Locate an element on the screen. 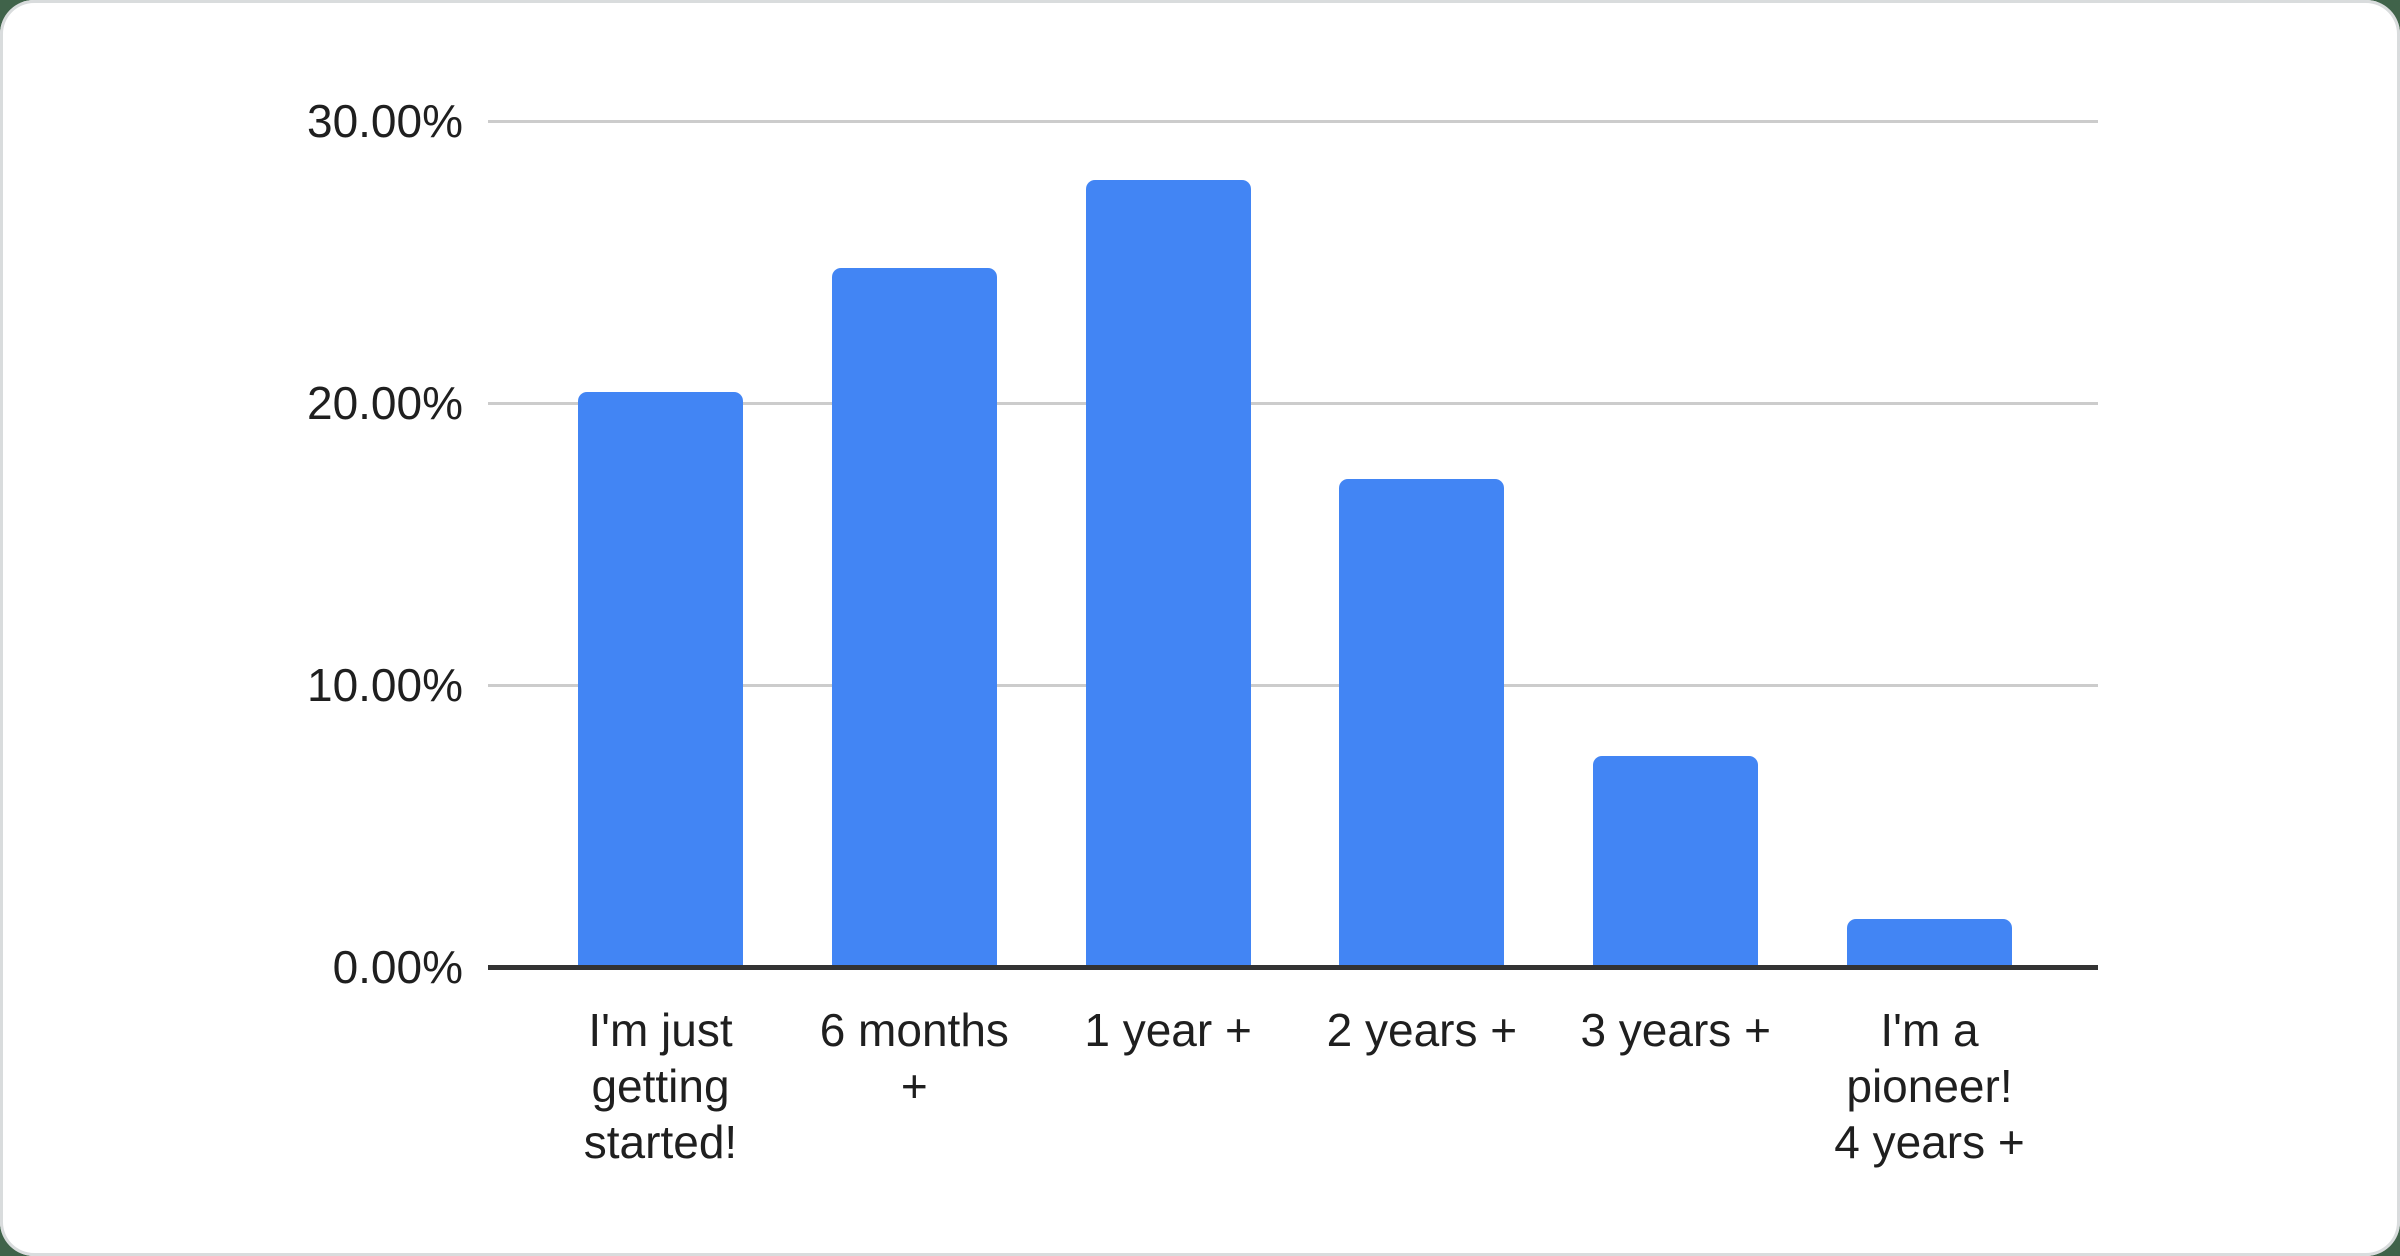  x-axis-category-label: I'm a pioneer! 4 years + is located at coordinates (1930, 1086).